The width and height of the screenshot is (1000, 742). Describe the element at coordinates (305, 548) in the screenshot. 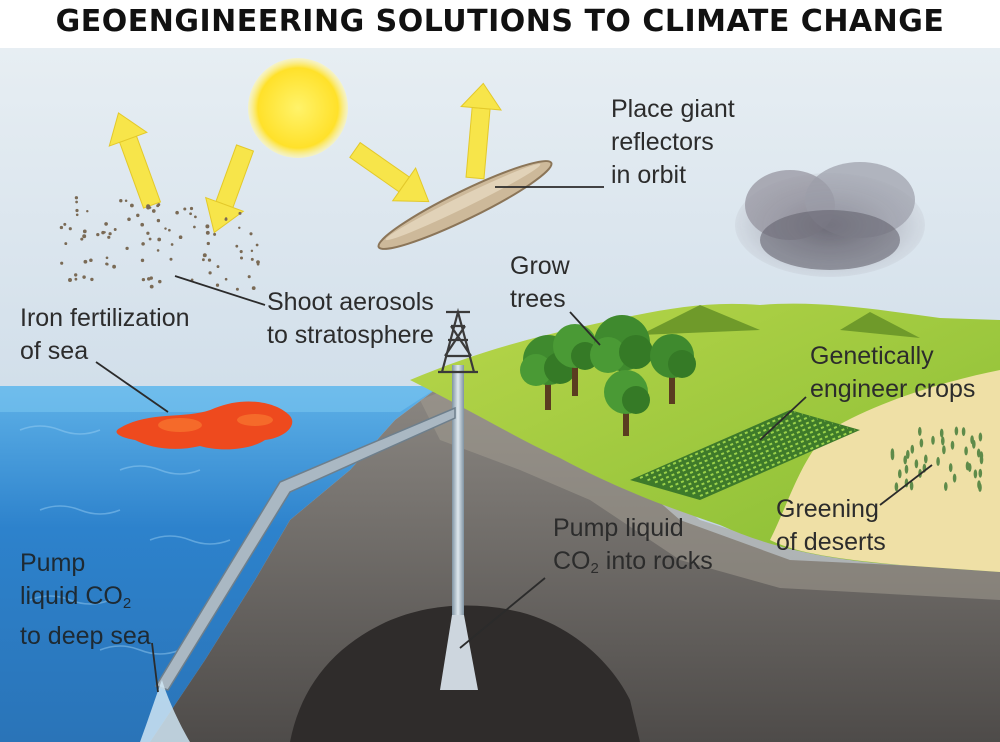

I see `deep-sea-pipe` at that location.